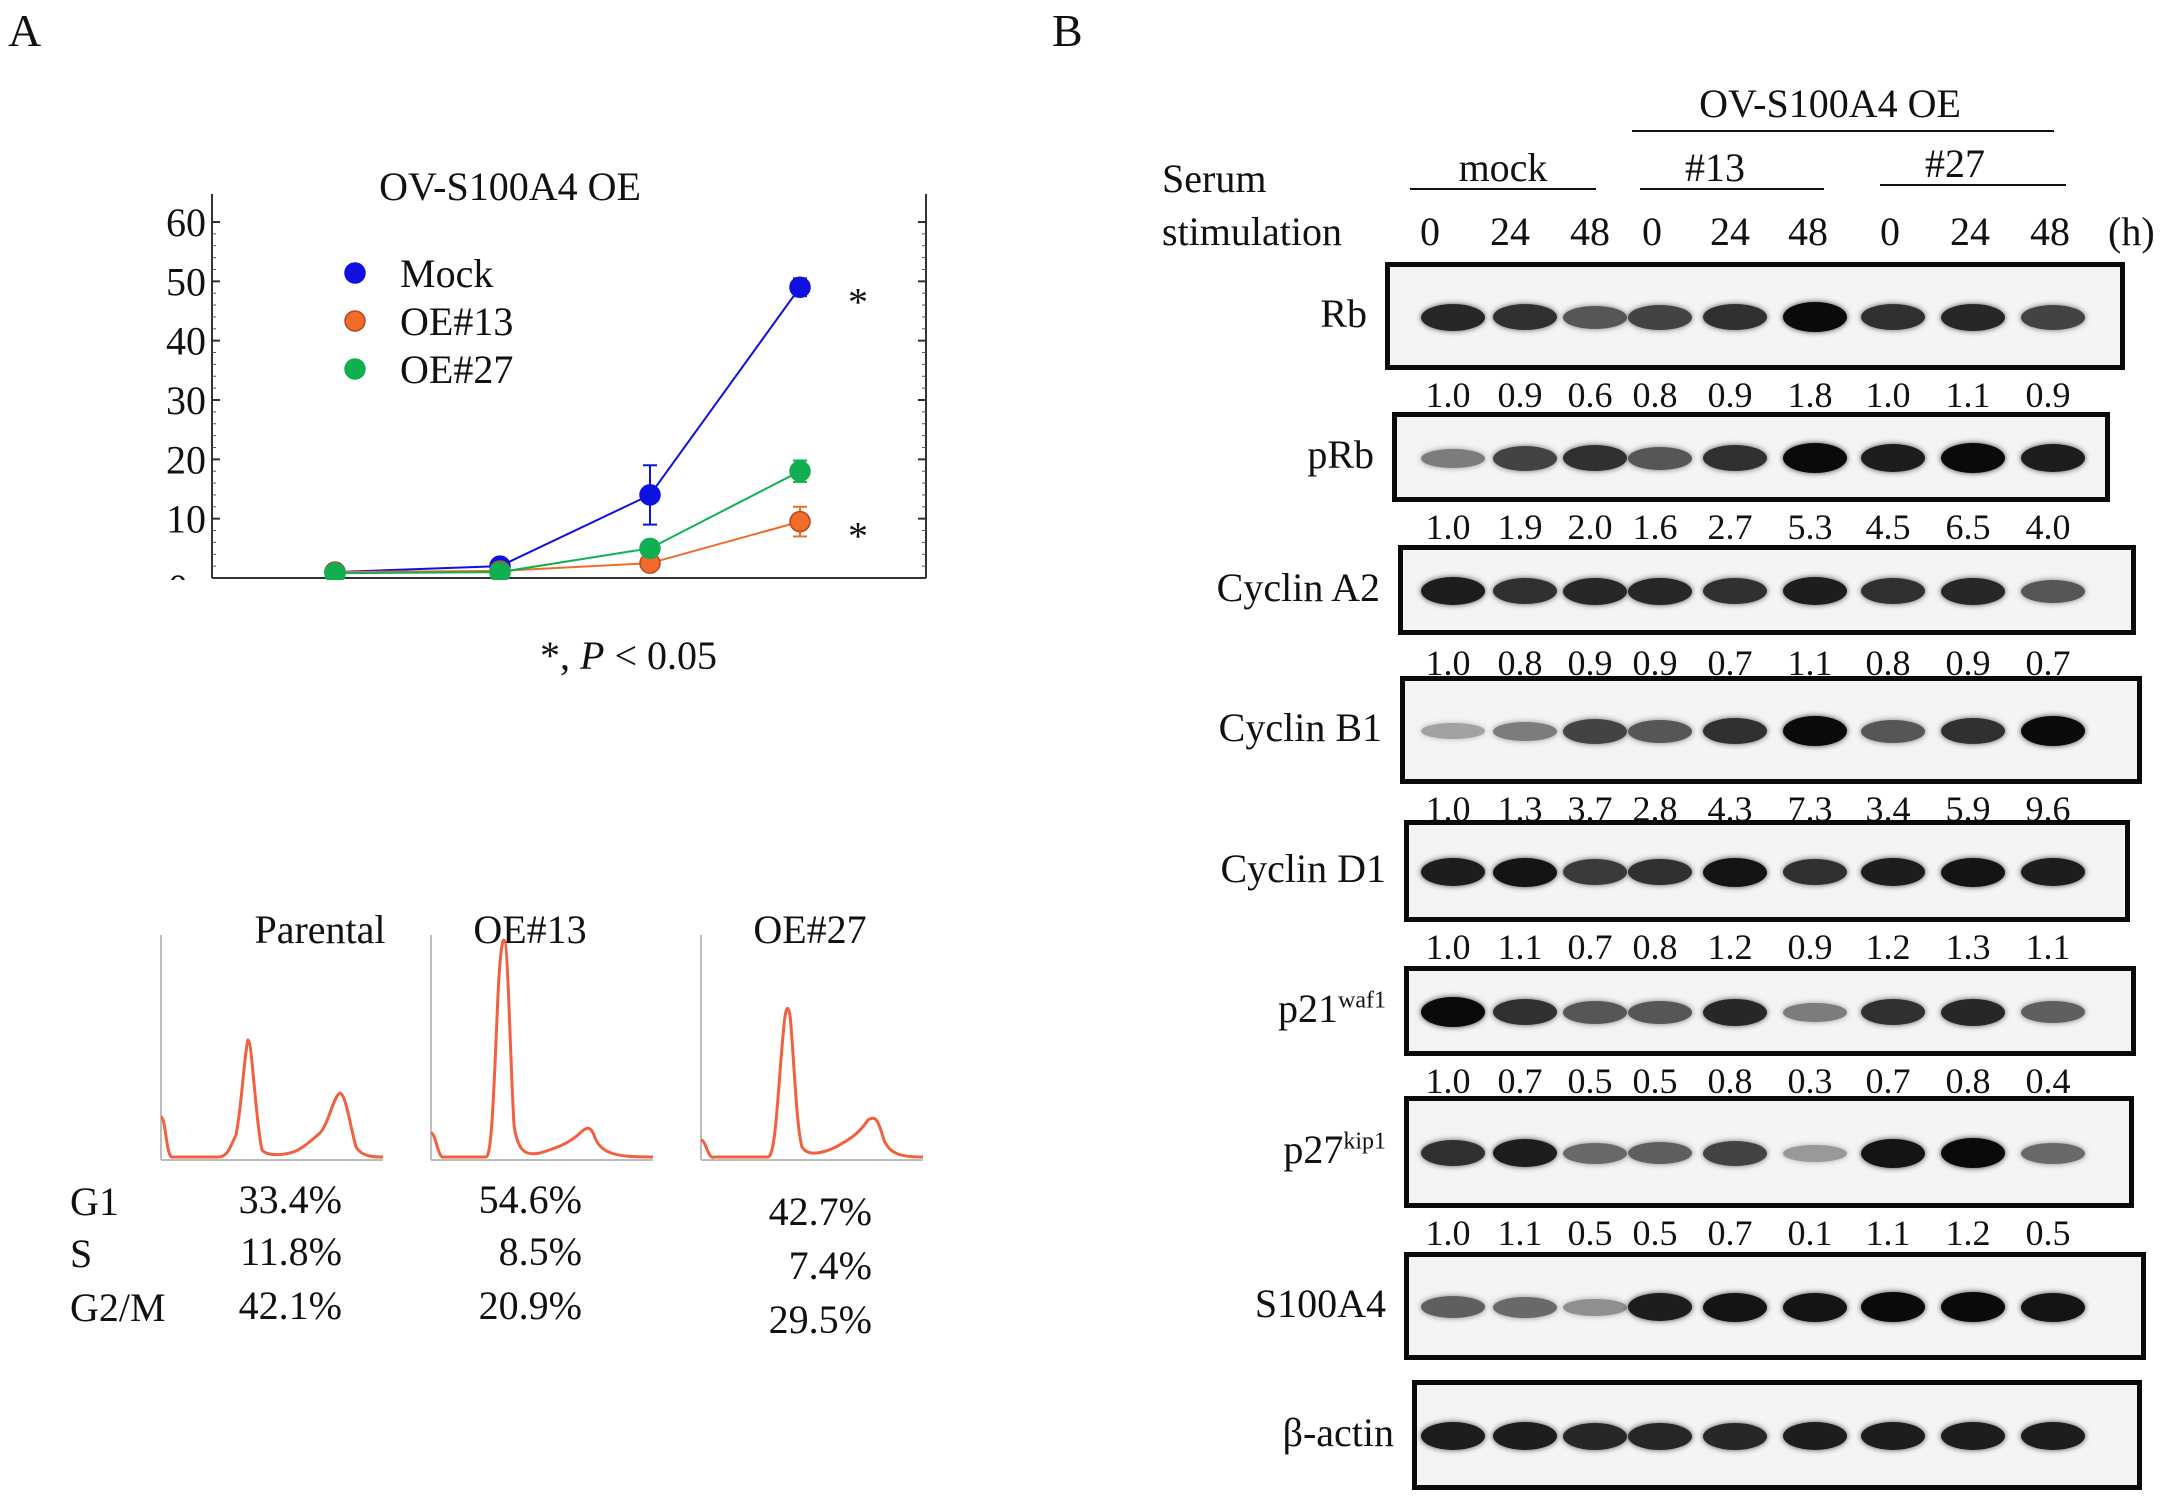 This screenshot has width=2176, height=1500. I want to click on y-tick-label: 20, so click(186, 459).